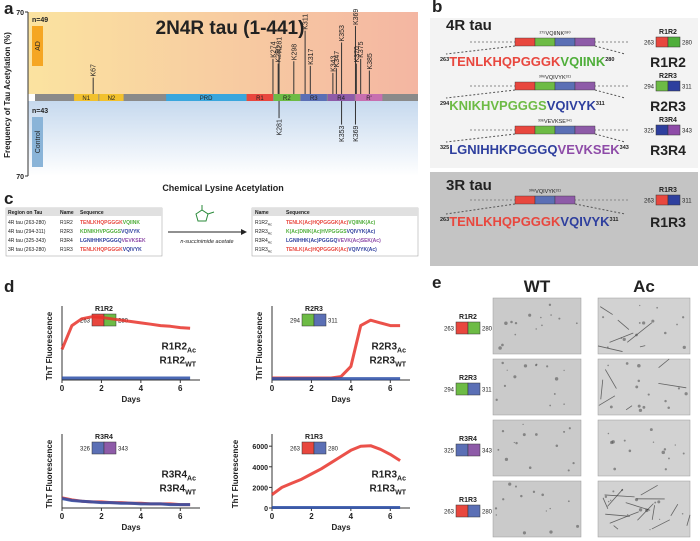 The height and width of the screenshot is (541, 700). What do you see at coordinates (235, 473) in the screenshot?
I see `y-axis-label: ThT Fluorescence` at bounding box center [235, 473].